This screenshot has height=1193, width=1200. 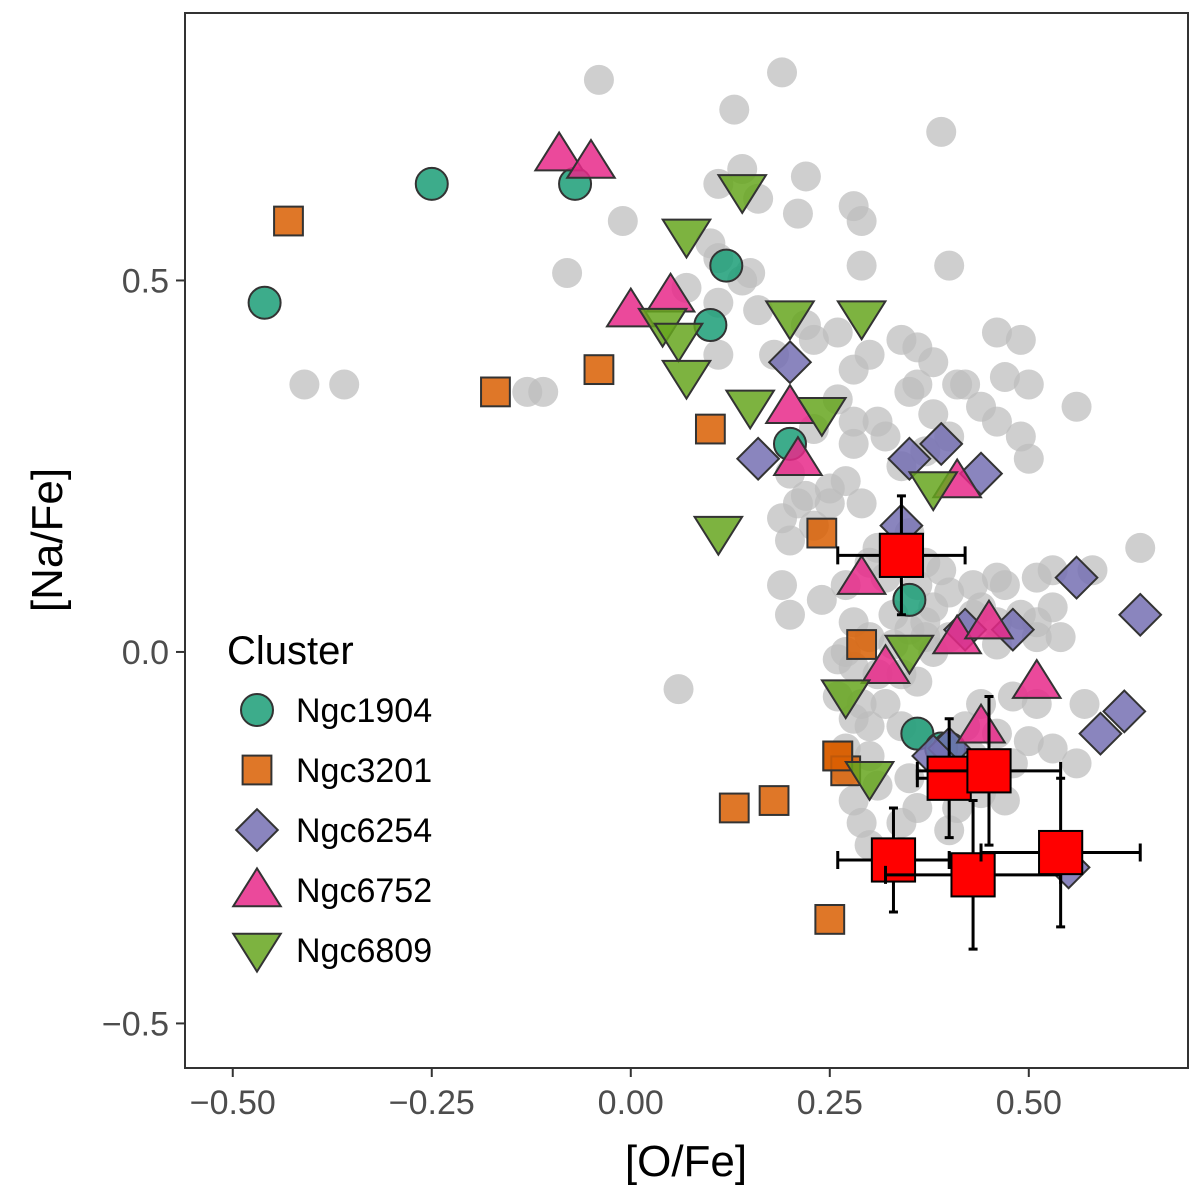 What do you see at coordinates (290, 651) in the screenshot?
I see `legend-title: Cluster` at bounding box center [290, 651].